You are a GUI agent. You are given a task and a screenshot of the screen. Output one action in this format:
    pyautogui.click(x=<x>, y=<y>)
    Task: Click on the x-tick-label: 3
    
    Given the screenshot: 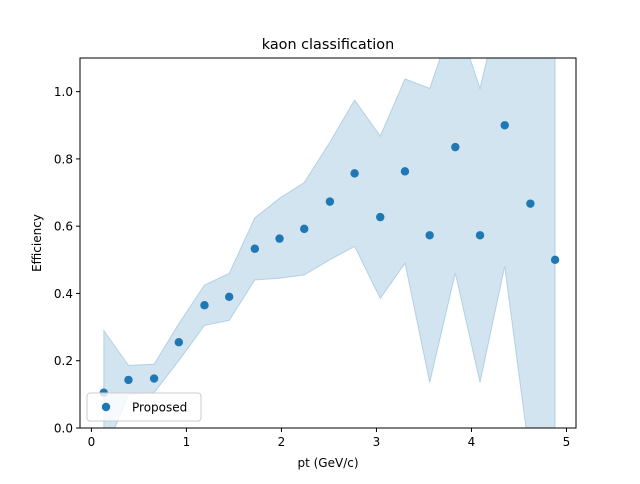 What is the action you would take?
    pyautogui.click(x=377, y=442)
    